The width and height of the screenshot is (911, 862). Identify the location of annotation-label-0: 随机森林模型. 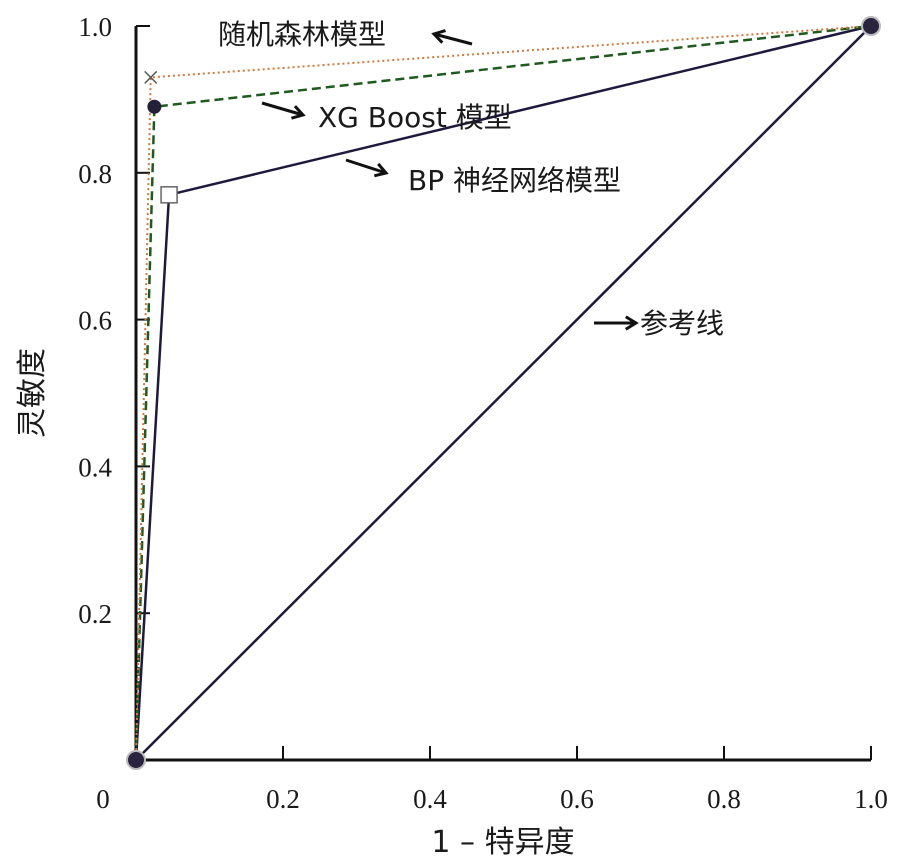
(302, 34).